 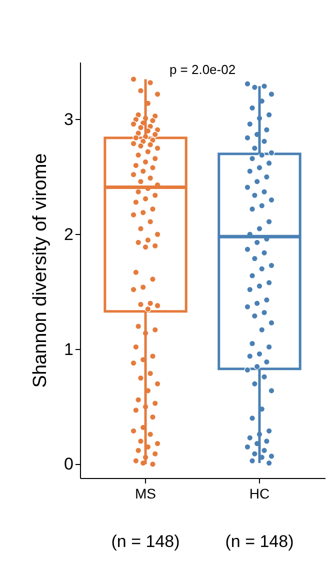 What do you see at coordinates (69, 349) in the screenshot?
I see `y-tick-label: 1` at bounding box center [69, 349].